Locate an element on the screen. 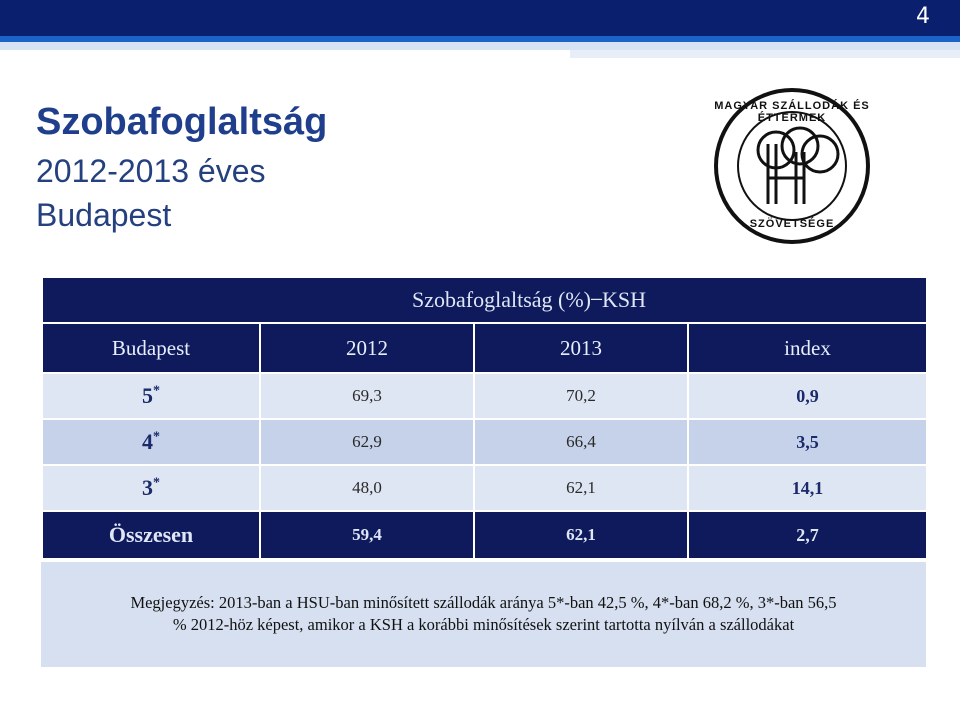 The height and width of the screenshot is (720, 960). cell-2012: 62,9 is located at coordinates (367, 442).